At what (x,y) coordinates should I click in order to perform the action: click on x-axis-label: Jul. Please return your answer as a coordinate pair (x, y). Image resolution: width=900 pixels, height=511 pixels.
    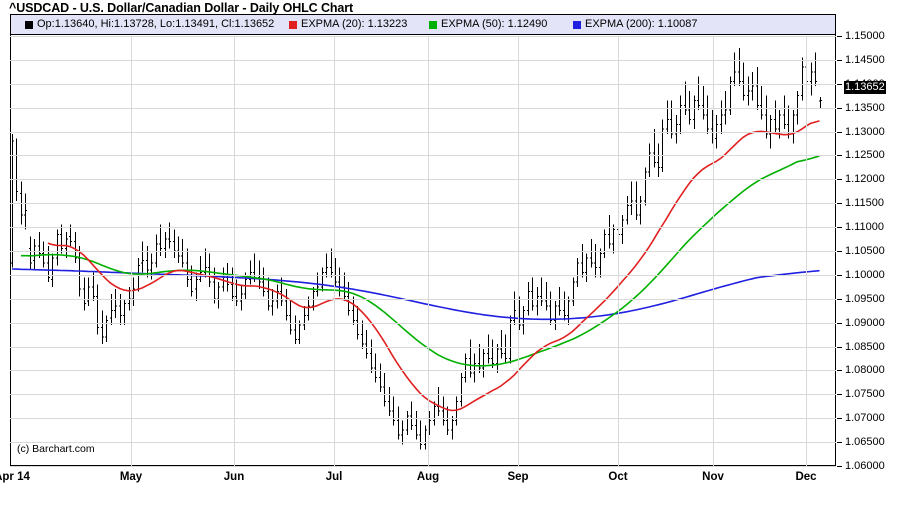
    Looking at the image, I should click on (334, 477).